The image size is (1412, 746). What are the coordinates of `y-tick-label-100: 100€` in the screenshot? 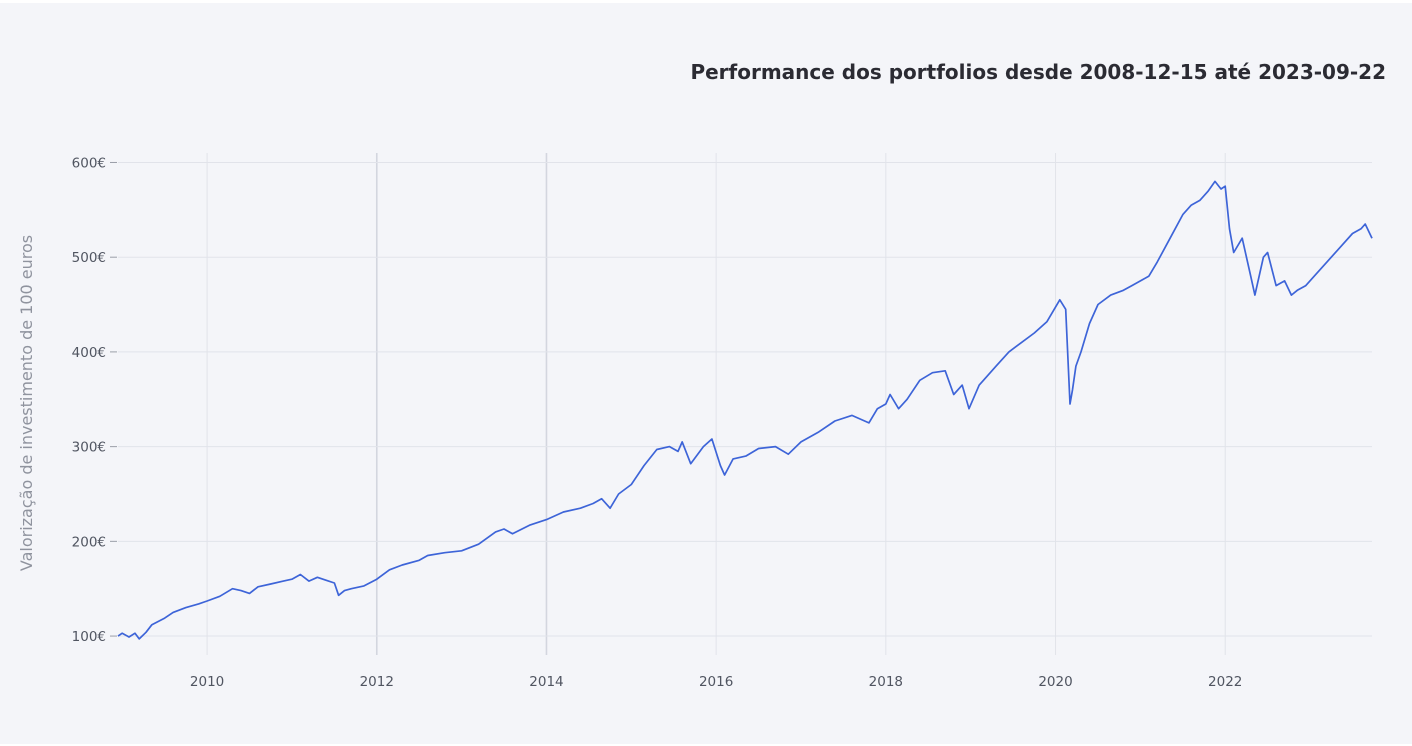 It's located at (89, 637).